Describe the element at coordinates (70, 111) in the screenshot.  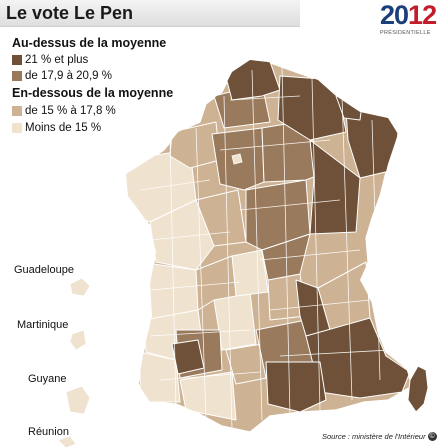
I see `legend-label: de 15 % à 17,8 %` at that location.